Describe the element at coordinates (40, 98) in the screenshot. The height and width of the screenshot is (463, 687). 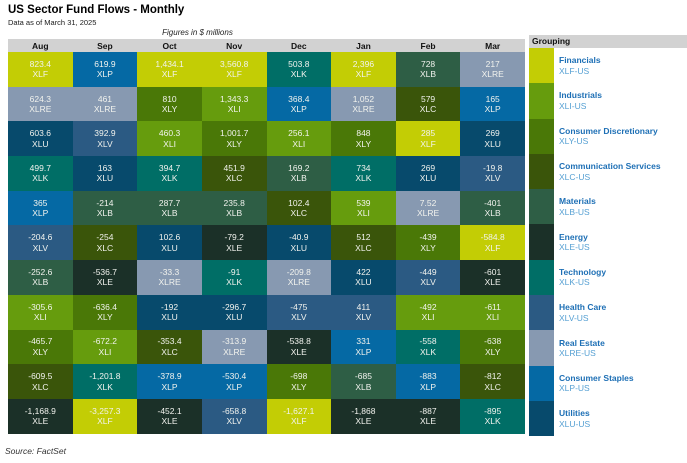
I see `cell-value: 624.3` at that location.